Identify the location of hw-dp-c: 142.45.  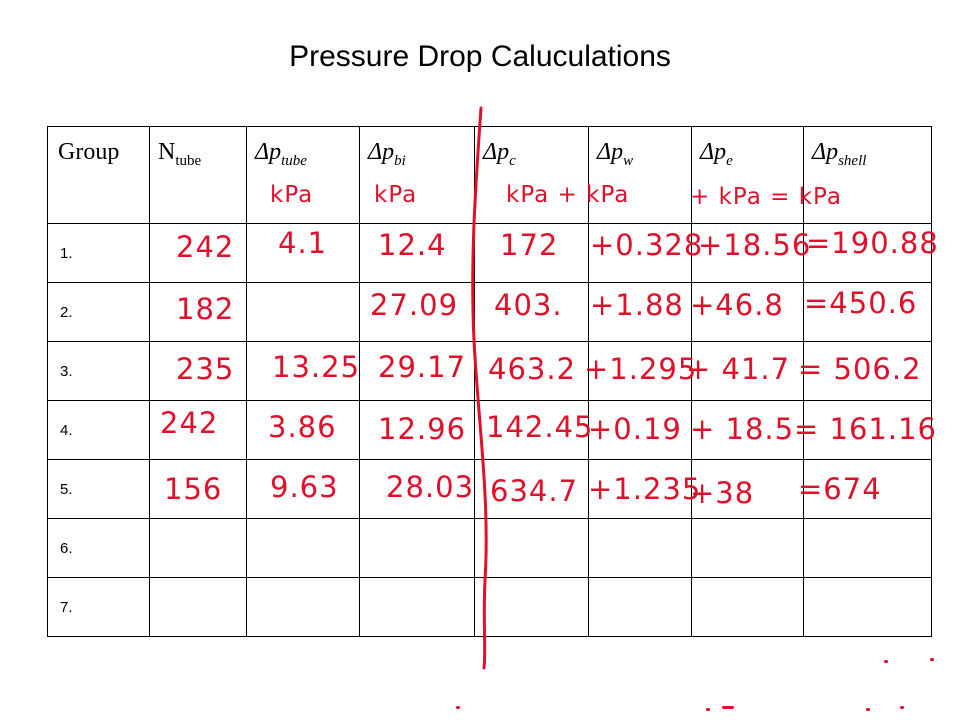
(540, 427).